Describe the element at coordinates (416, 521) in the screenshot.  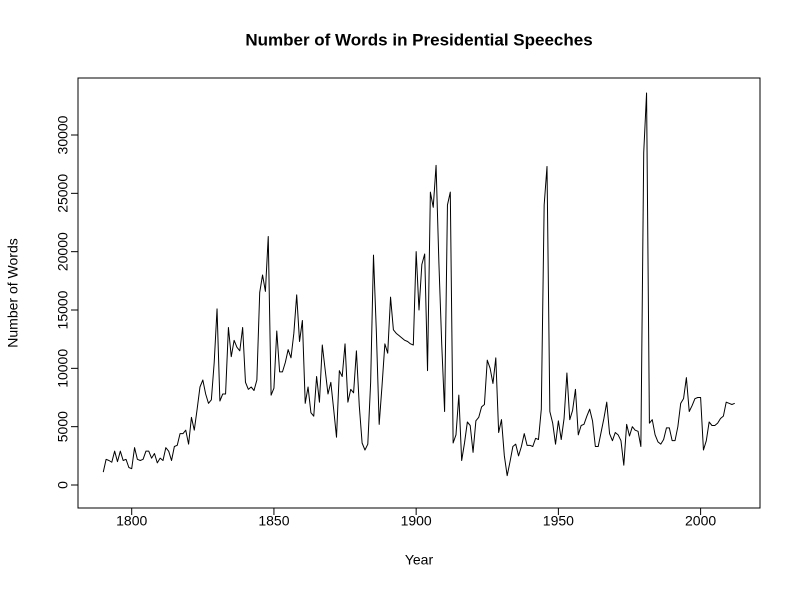
I see `x-tick-label: 1900` at that location.